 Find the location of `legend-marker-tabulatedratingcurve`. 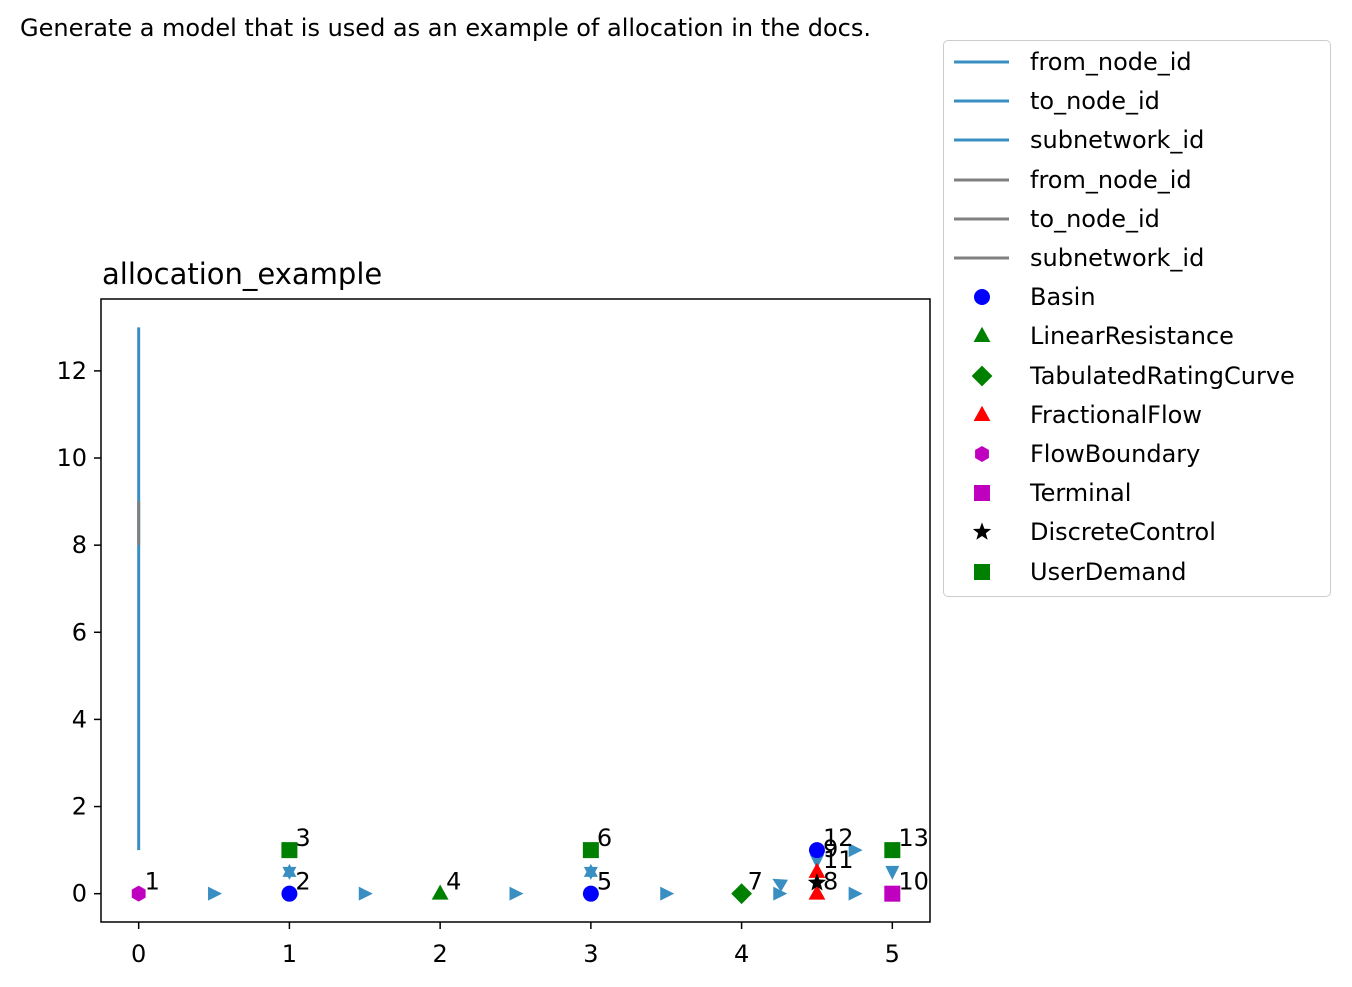

legend-marker-tabulatedratingcurve is located at coordinates (982, 375).